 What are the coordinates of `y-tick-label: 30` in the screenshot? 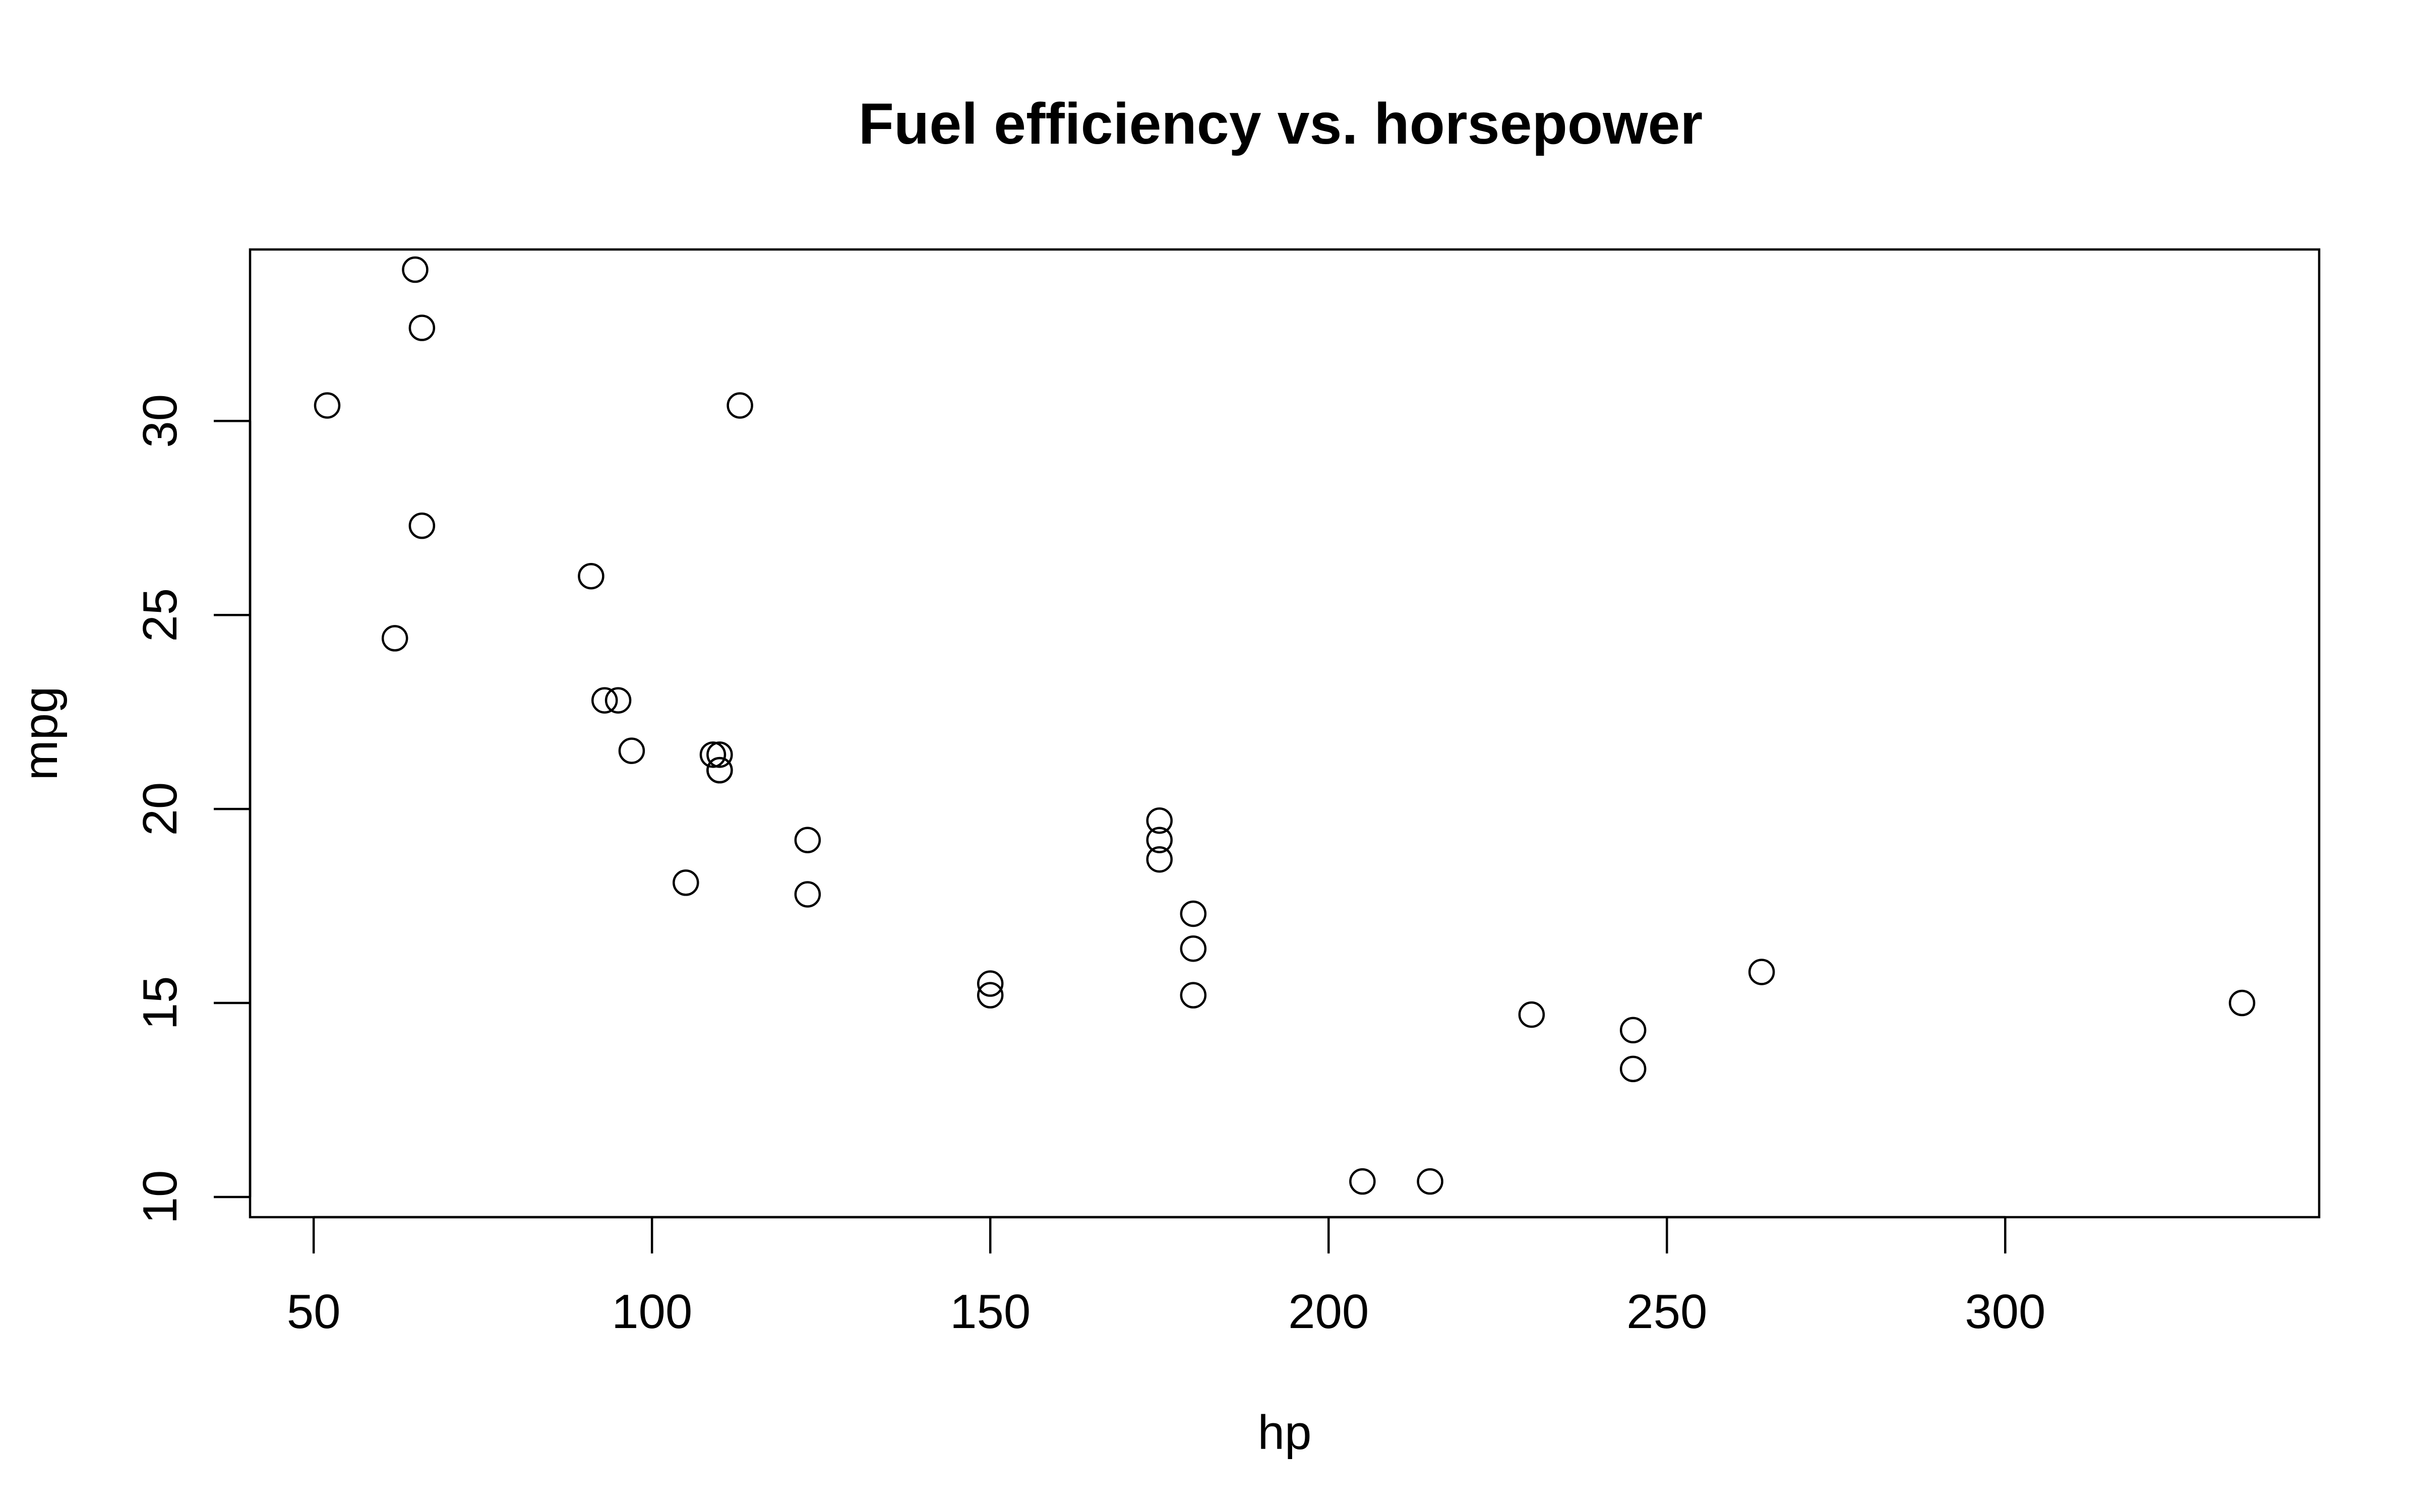 It's located at (160, 421).